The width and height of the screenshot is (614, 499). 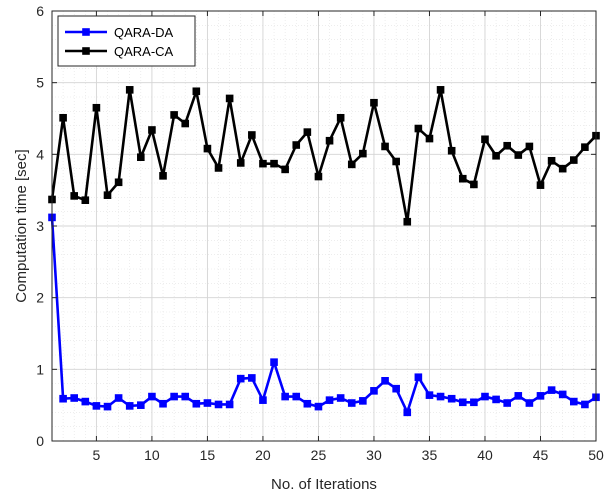 What do you see at coordinates (40, 154) in the screenshot?
I see `y-tick-label: 4` at bounding box center [40, 154].